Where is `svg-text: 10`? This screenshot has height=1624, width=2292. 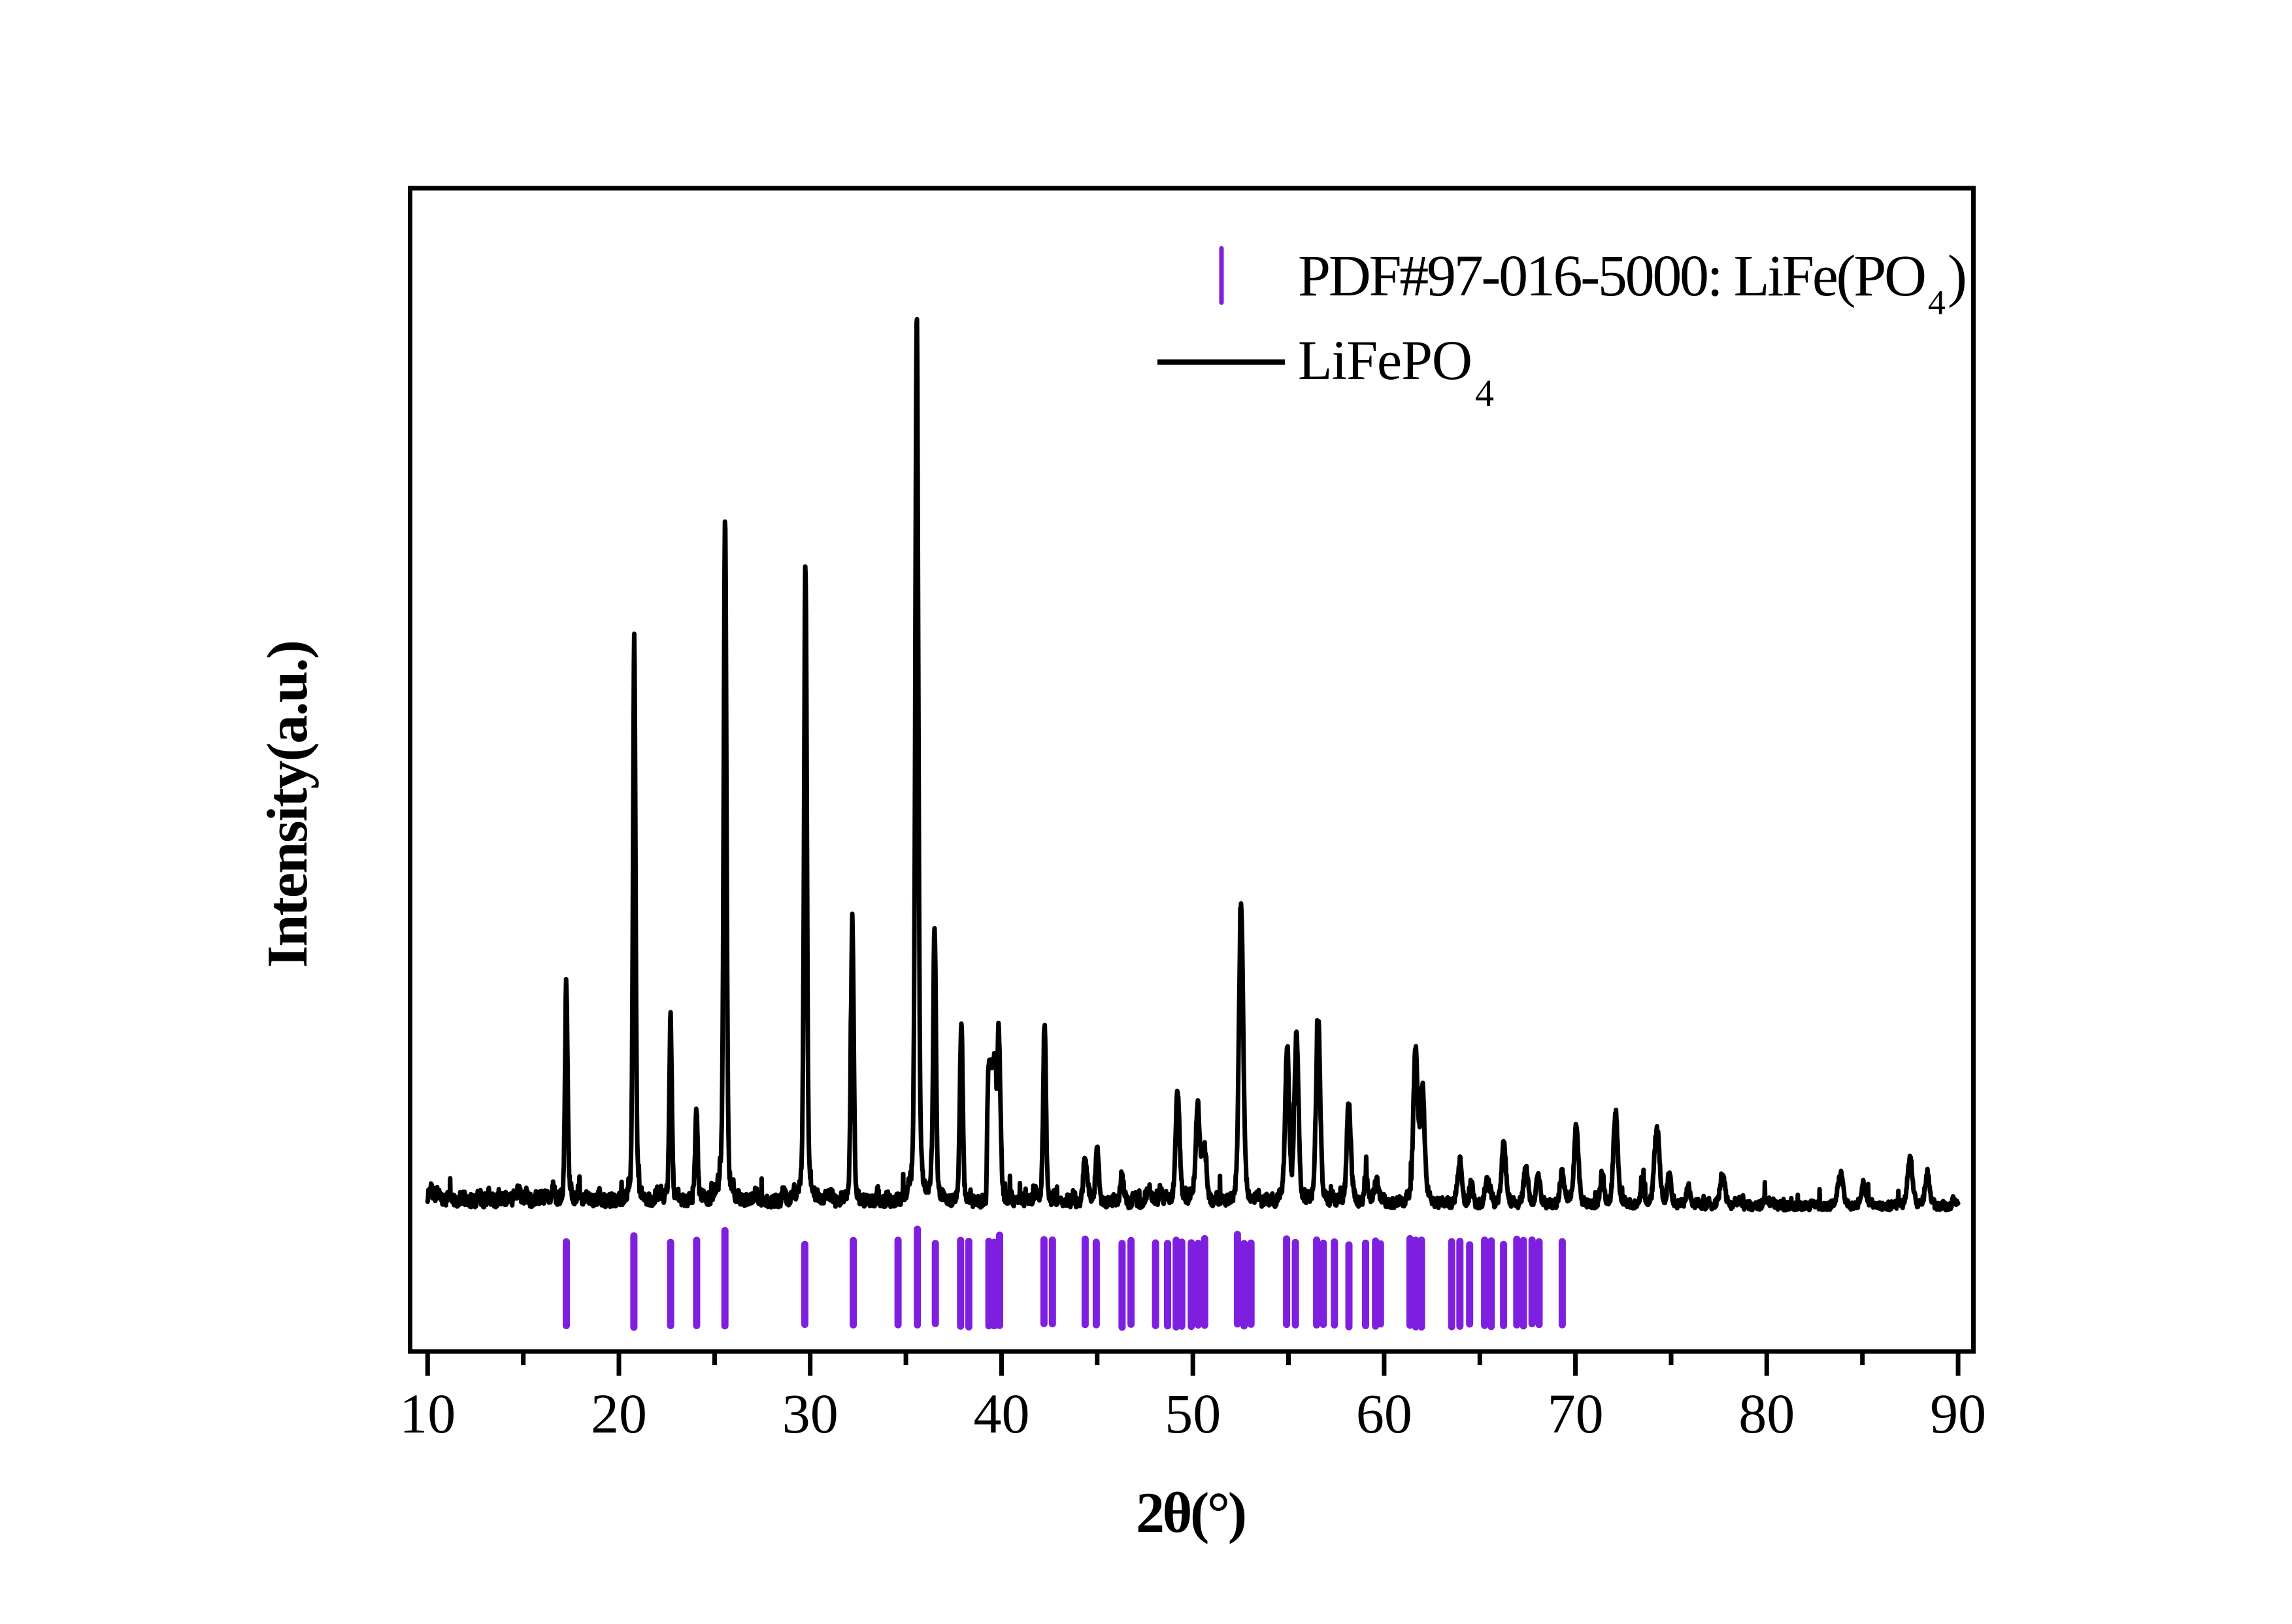 svg-text: 10 is located at coordinates (427, 1413).